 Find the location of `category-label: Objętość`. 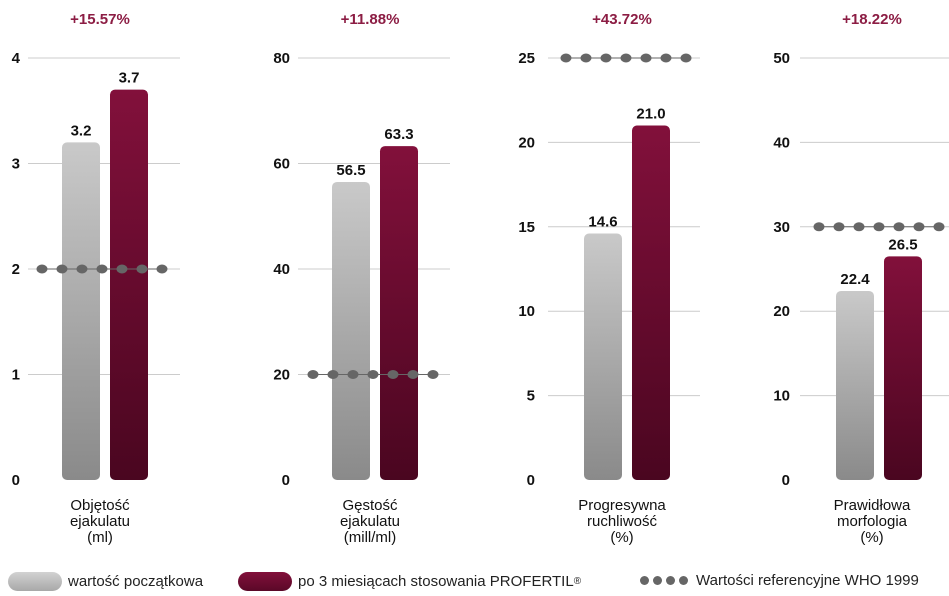

category-label: Objętość is located at coordinates (100, 505).